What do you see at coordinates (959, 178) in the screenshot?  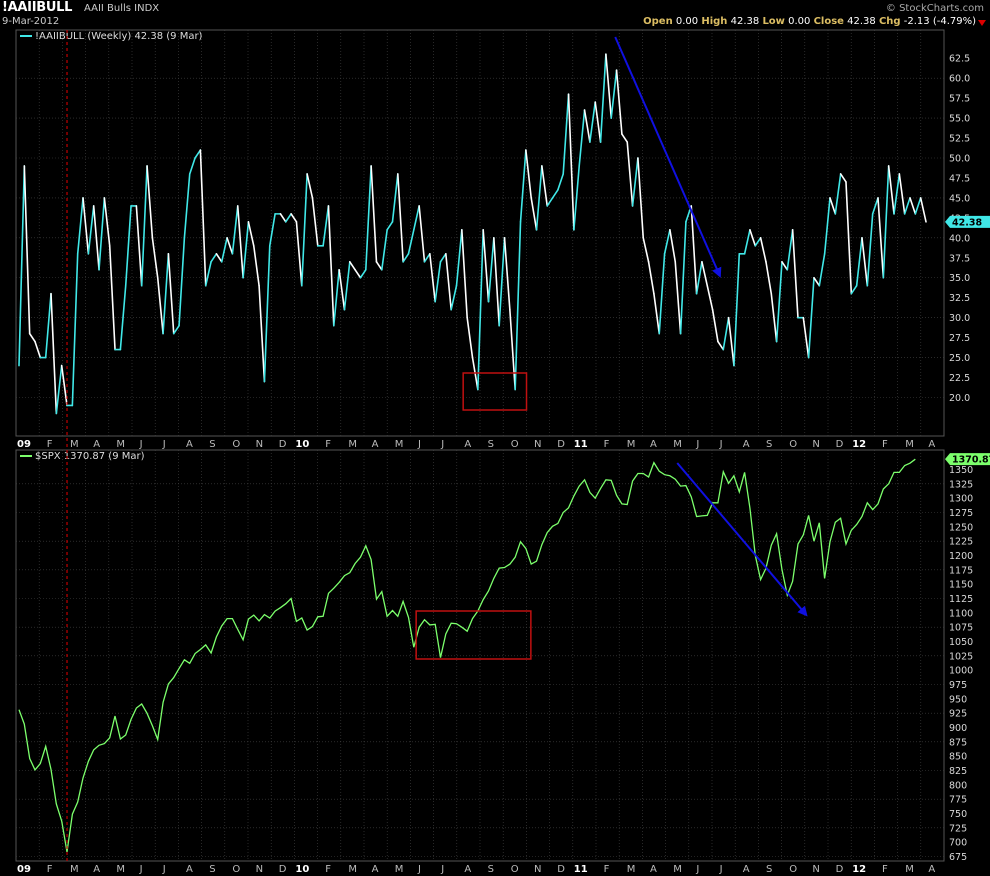 I see `y-tick-label: 47.5` at bounding box center [959, 178].